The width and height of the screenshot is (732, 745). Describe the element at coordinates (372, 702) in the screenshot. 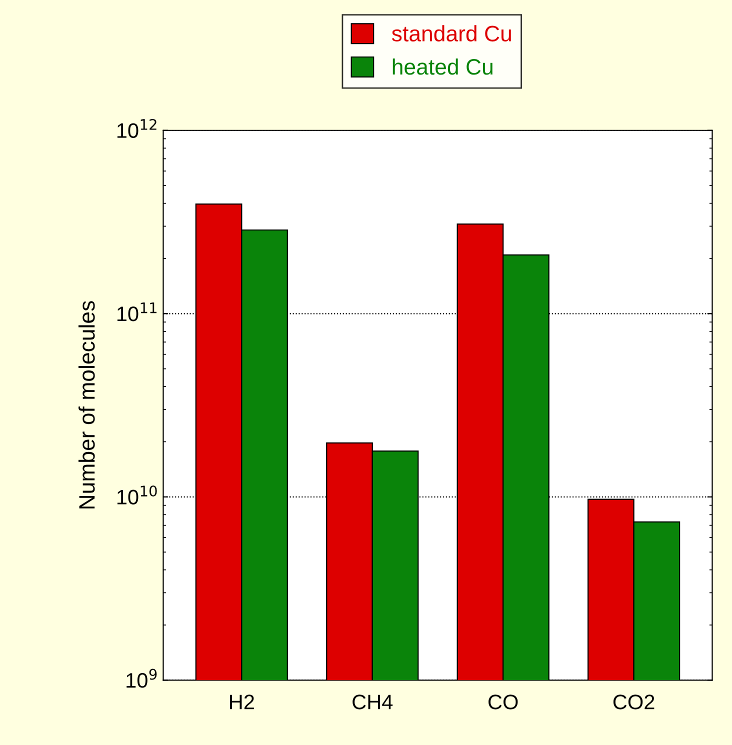

I see `x-tick-label: CH4` at that location.